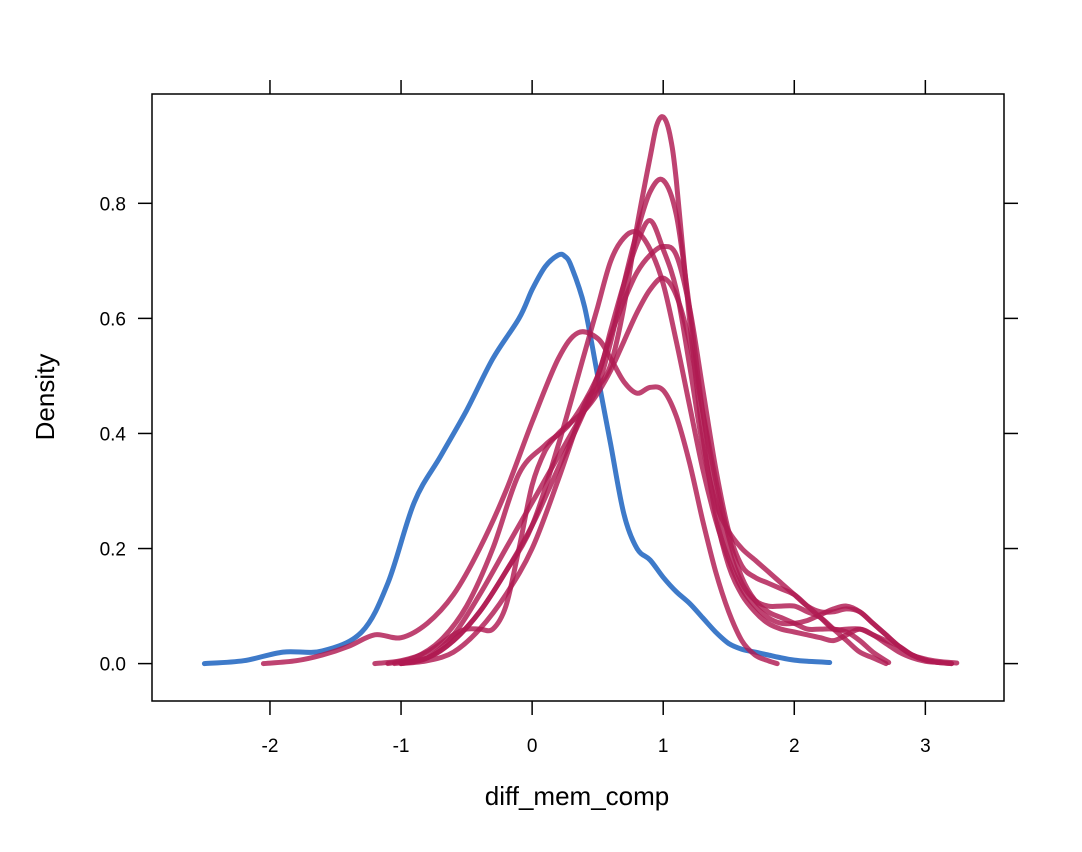  Describe the element at coordinates (45, 397) in the screenshot. I see `y-axis-label: Density` at that location.